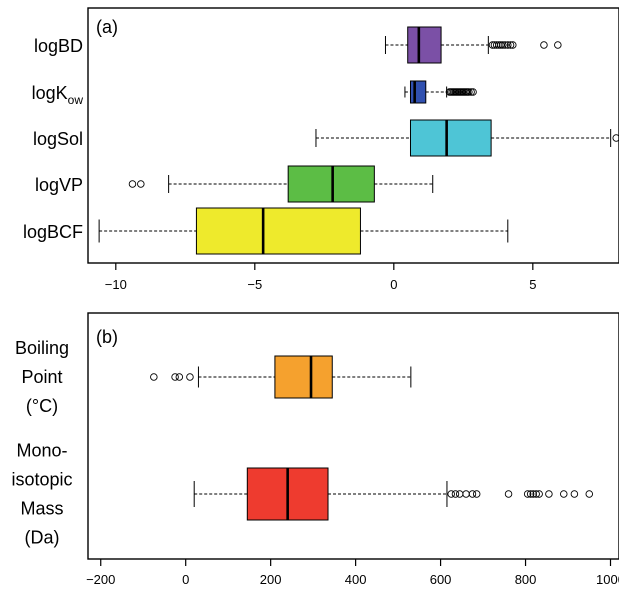  What do you see at coordinates (58, 139) in the screenshot?
I see `category-label: logSol` at bounding box center [58, 139].